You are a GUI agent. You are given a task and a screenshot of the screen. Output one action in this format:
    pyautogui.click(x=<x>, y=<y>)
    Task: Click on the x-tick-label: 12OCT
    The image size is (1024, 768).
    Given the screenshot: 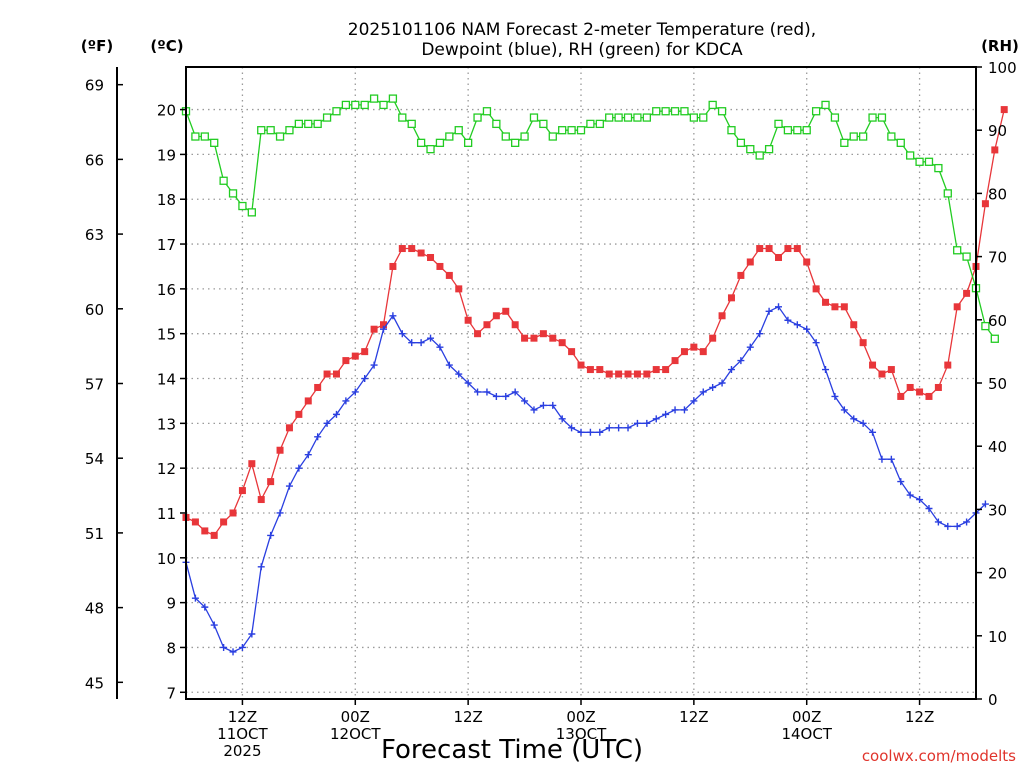 What is the action you would take?
    pyautogui.click(x=355, y=734)
    